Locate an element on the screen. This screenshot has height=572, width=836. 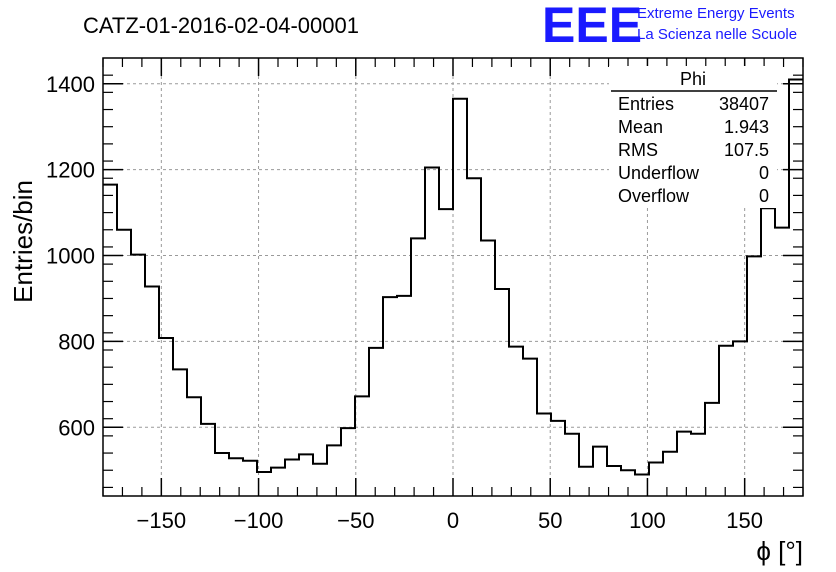
stats-box-name: Phi is located at coordinates (693, 79).